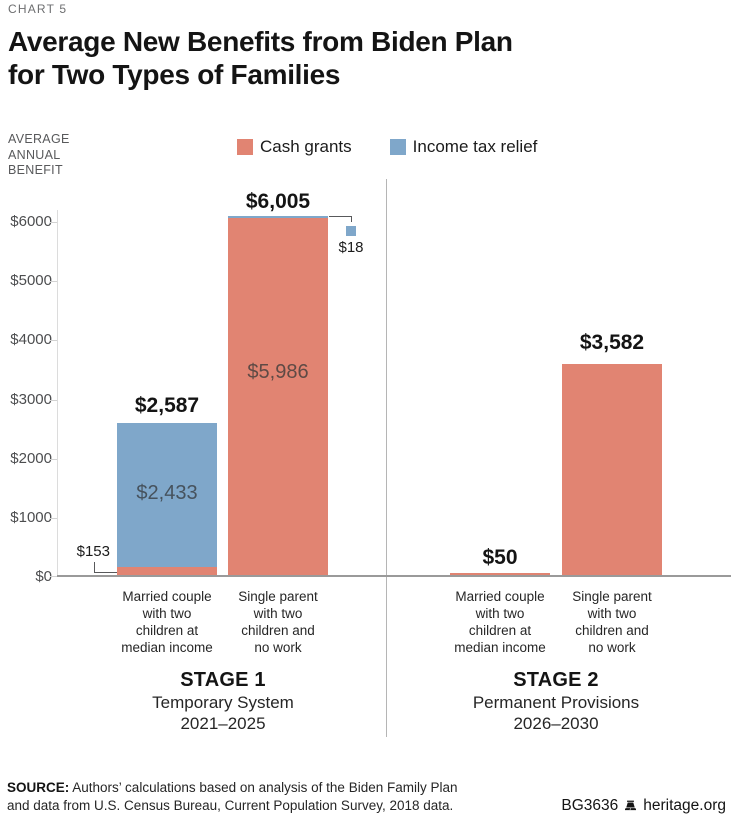  Describe the element at coordinates (167, 405) in the screenshot. I see `bar-total-label: $2,587` at that location.